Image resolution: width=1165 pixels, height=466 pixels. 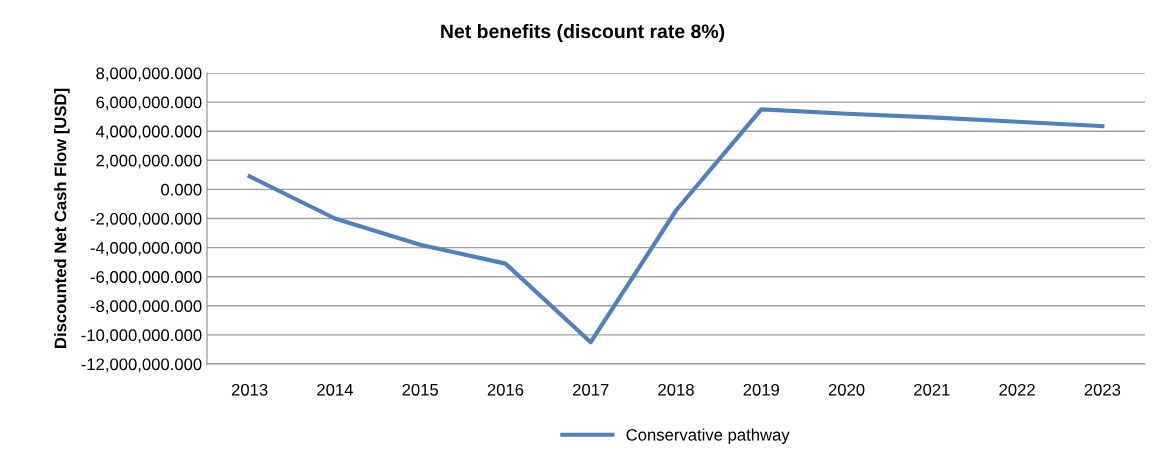 I want to click on chart-title: Net benefits (discount rate 8%), so click(x=583, y=33).